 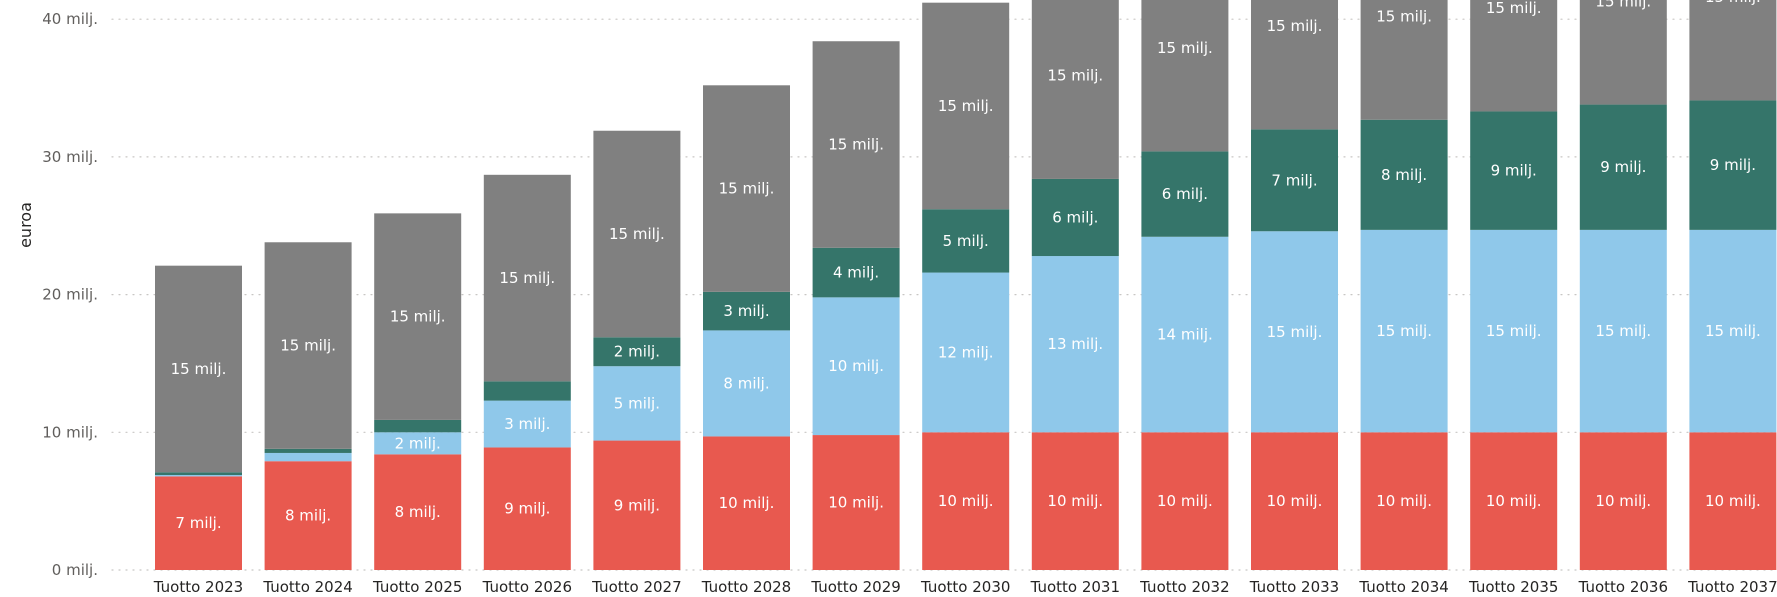 I want to click on data-label: 14 milj., so click(x=1185, y=335).